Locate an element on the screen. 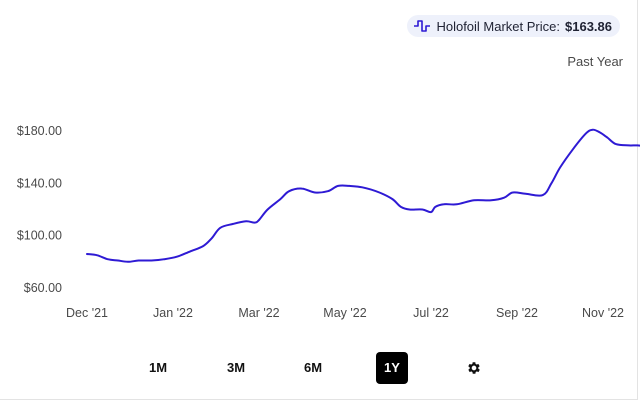 Image resolution: width=640 pixels, height=402 pixels. pulse-icon is located at coordinates (422, 26).